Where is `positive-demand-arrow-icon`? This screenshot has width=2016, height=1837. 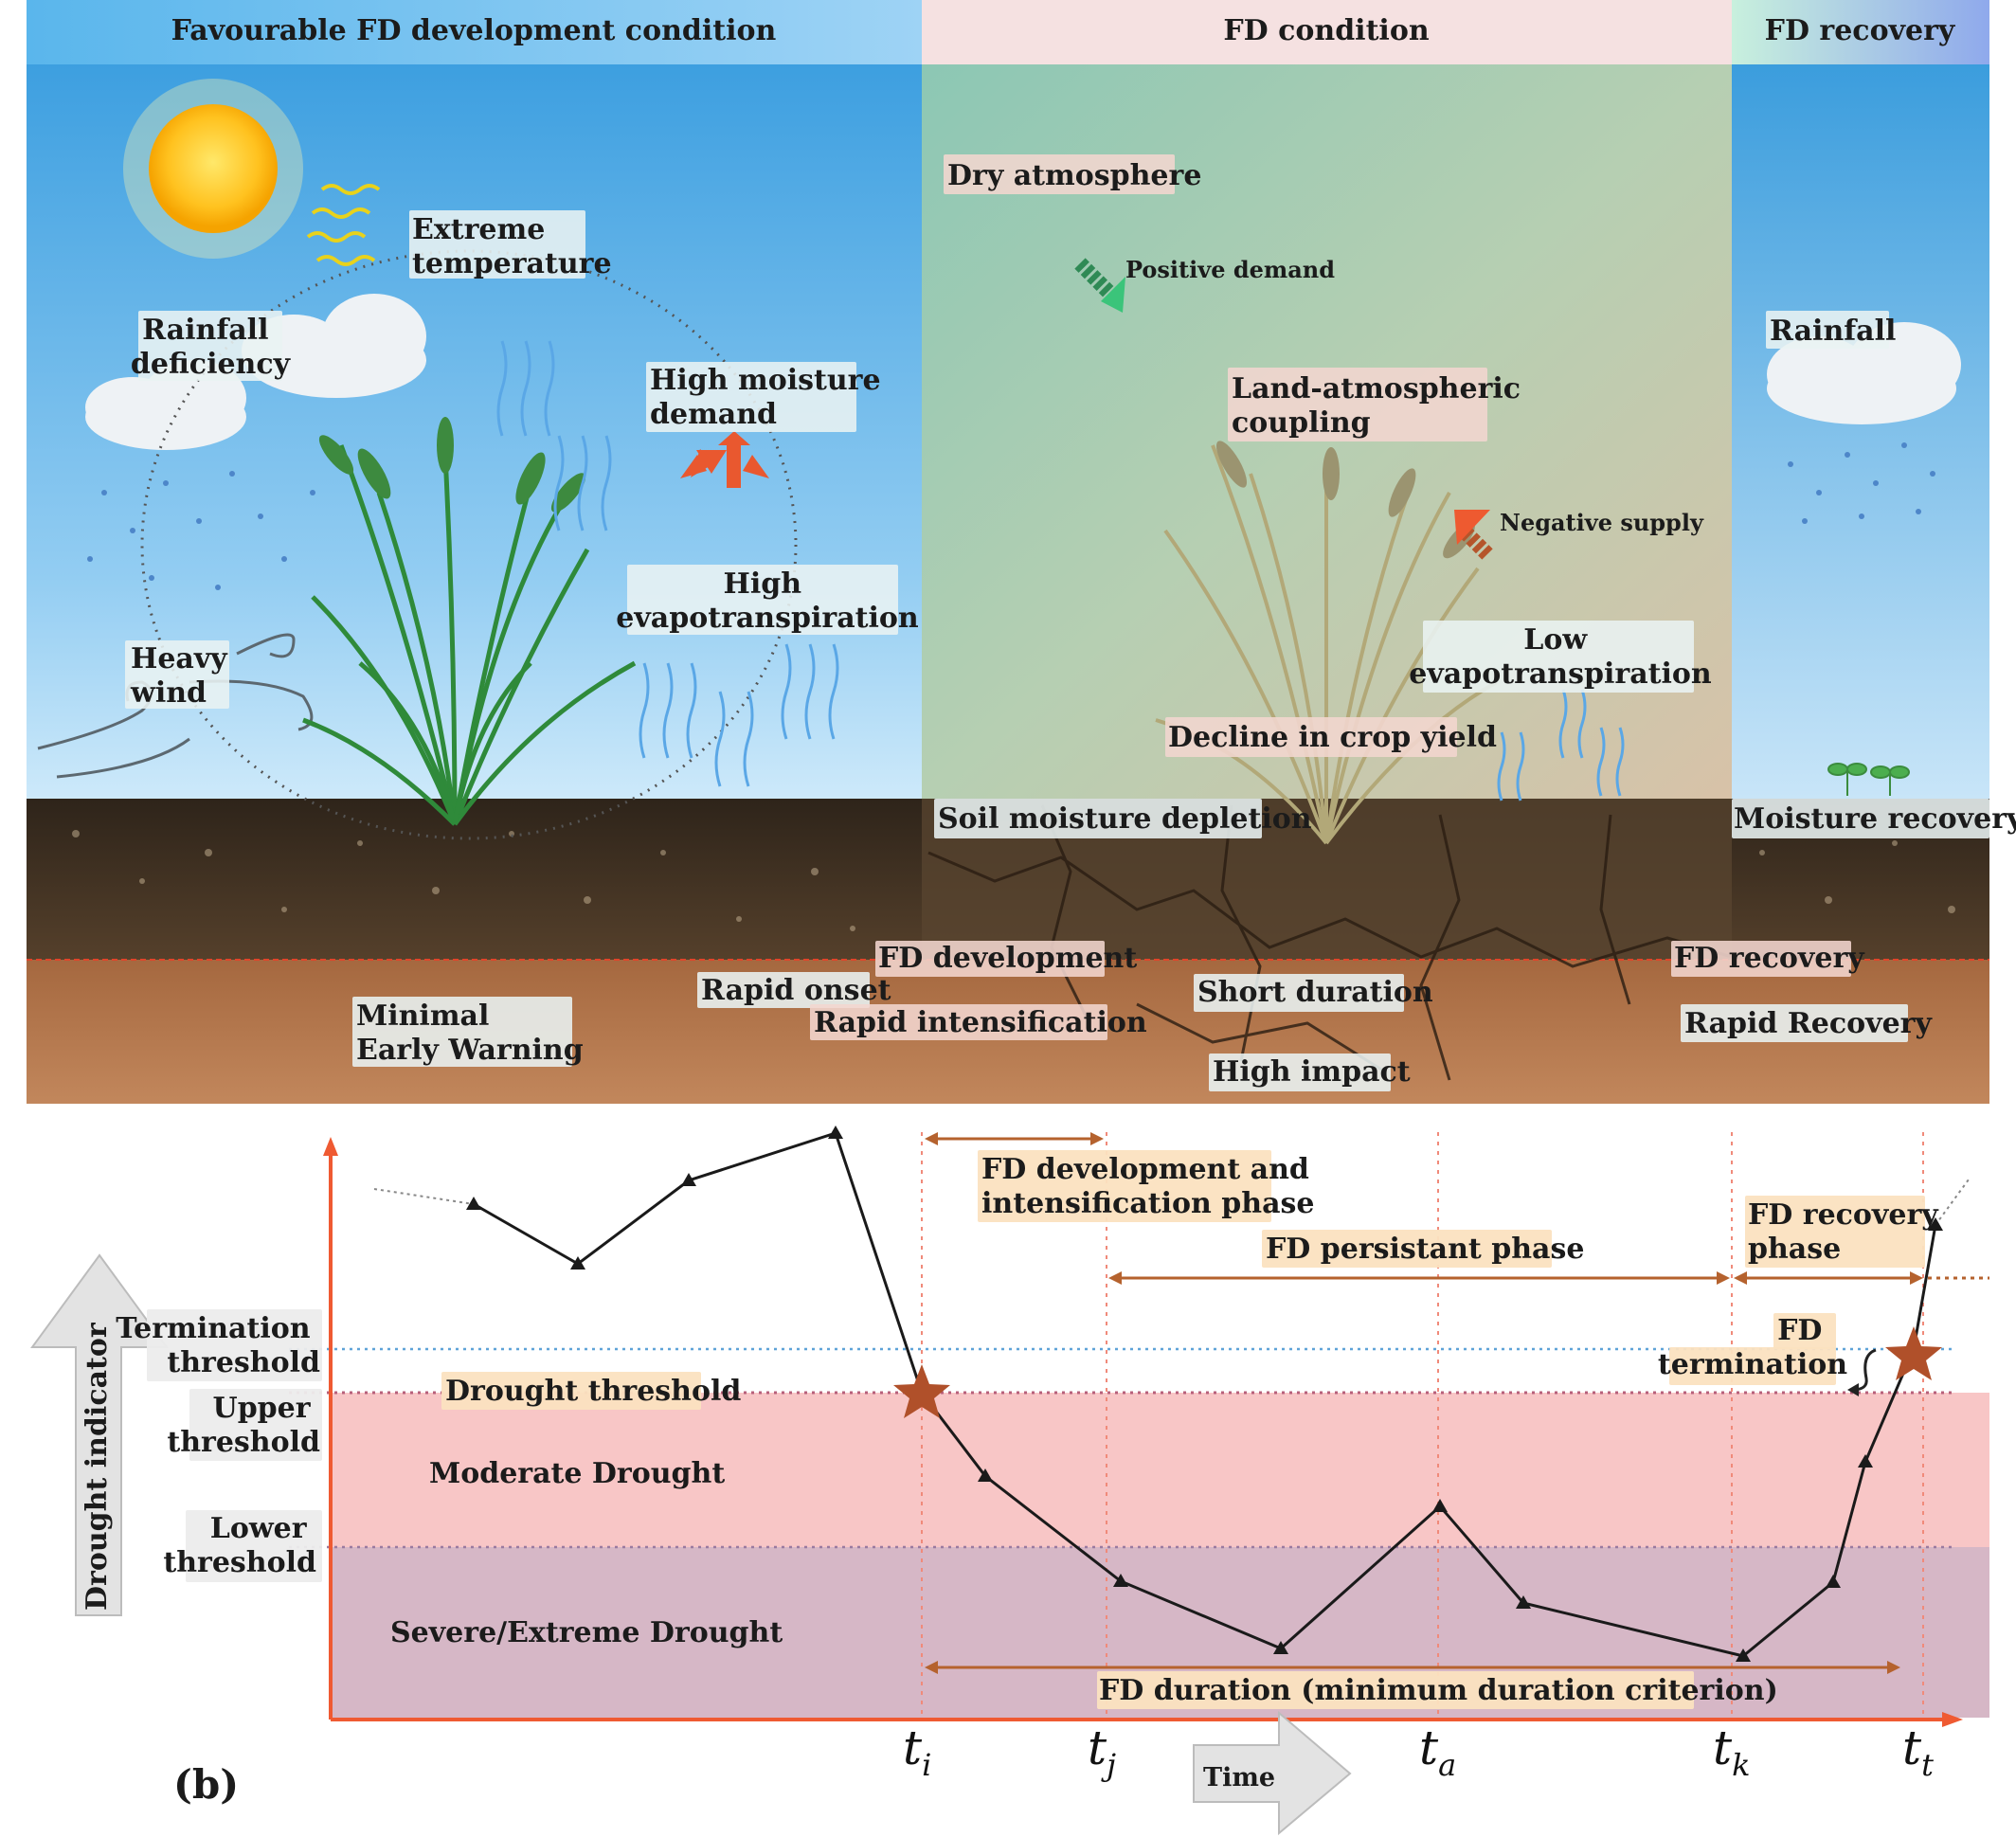 positive-demand-arrow-icon is located at coordinates (1099, 285).